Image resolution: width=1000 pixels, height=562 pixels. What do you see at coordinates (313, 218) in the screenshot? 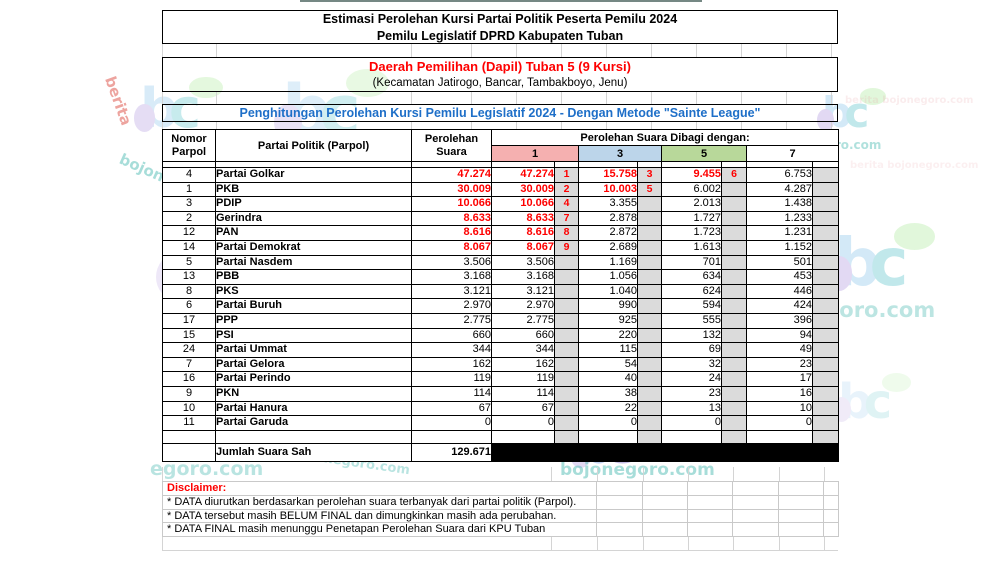
I see `cell-party-name: Gerindra` at bounding box center [313, 218].